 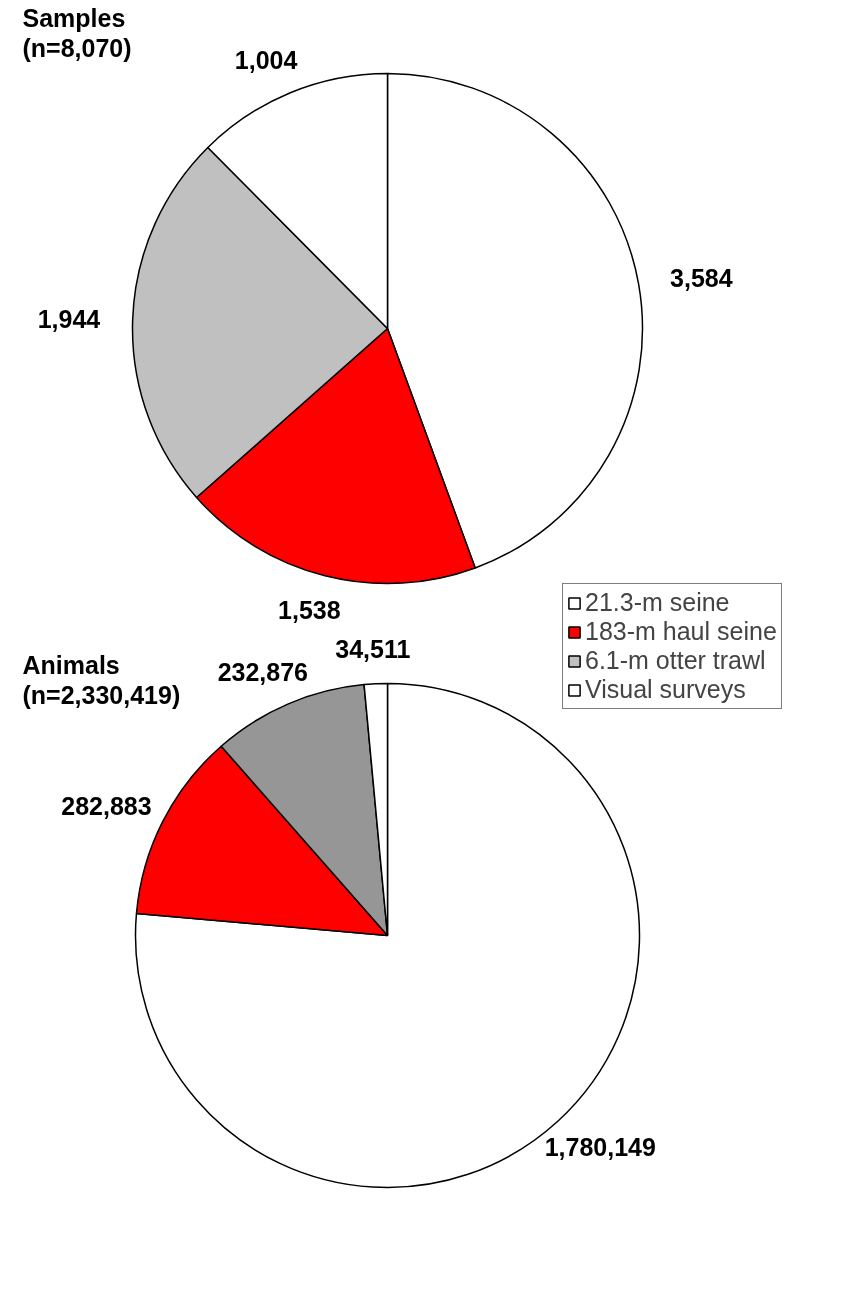 What do you see at coordinates (266, 59) in the screenshot?
I see `data-label: 1,004` at bounding box center [266, 59].